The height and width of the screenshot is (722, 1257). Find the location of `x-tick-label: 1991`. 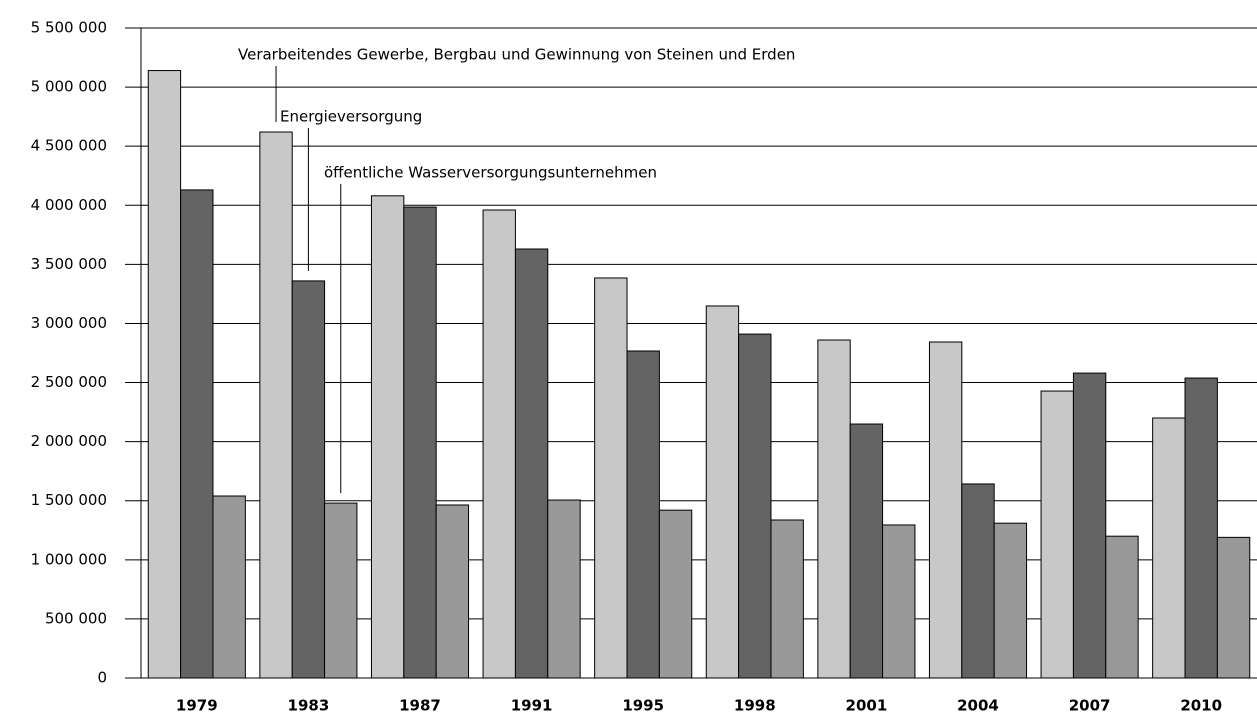

x-tick-label: 1991 is located at coordinates (532, 706).